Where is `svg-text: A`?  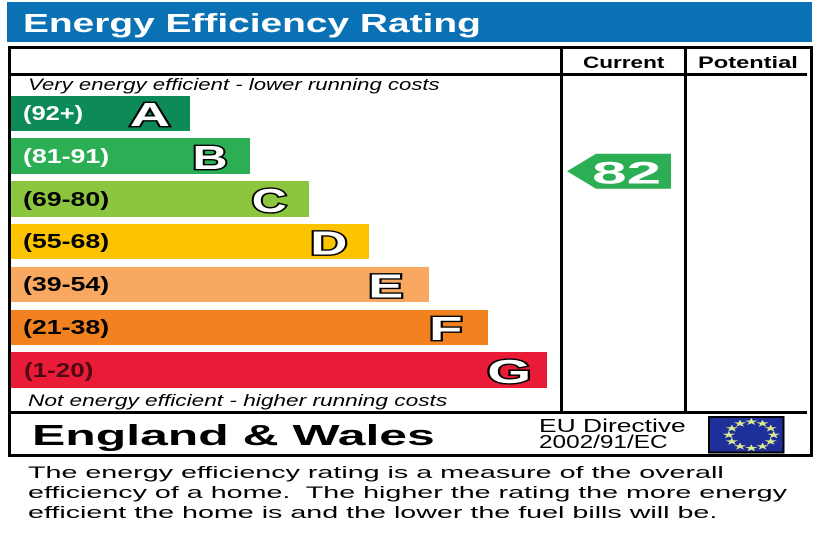 svg-text: A is located at coordinates (150, 114).